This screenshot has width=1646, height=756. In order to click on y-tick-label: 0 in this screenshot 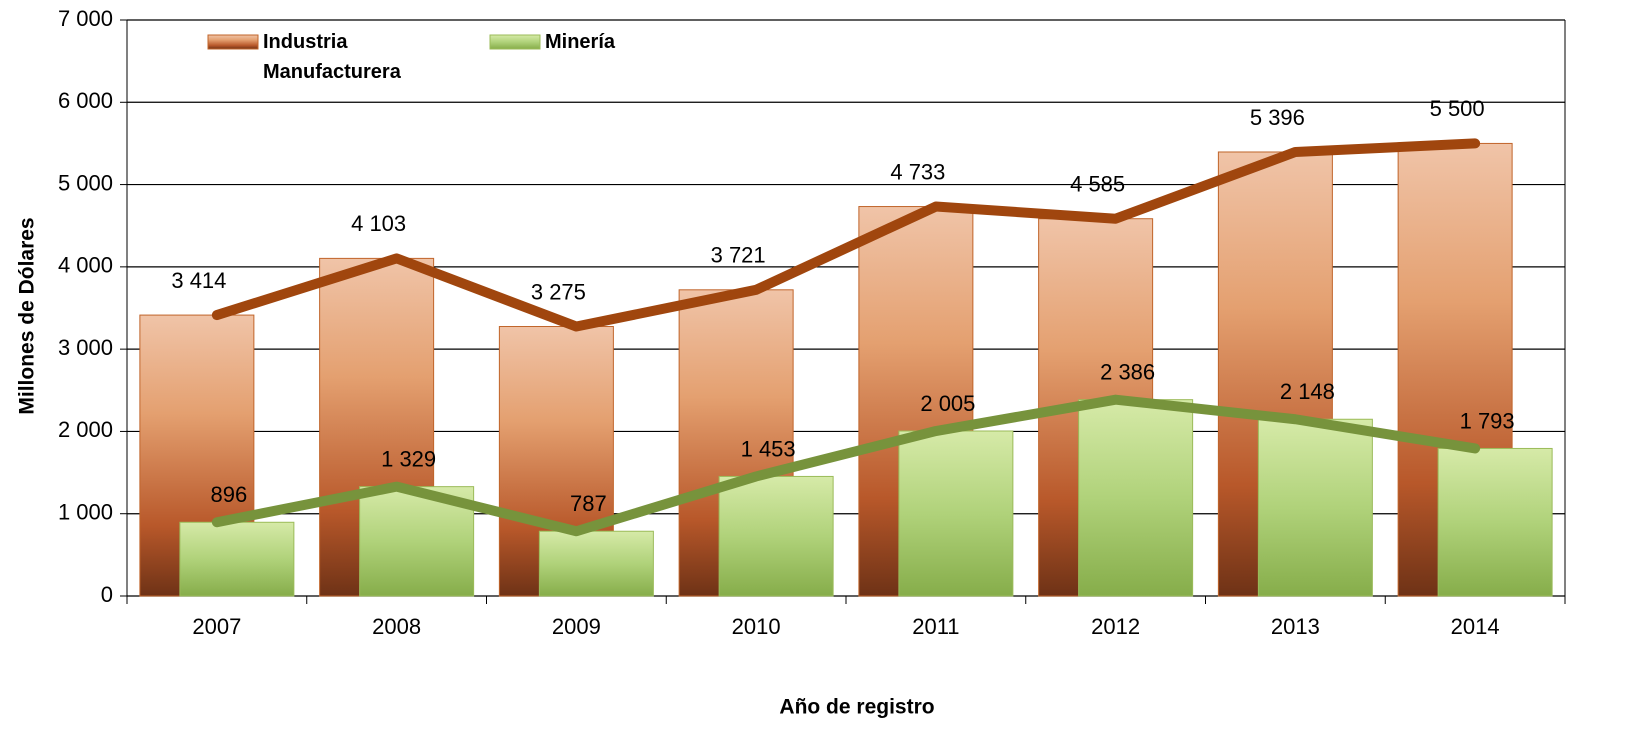, I will do `click(107, 594)`.